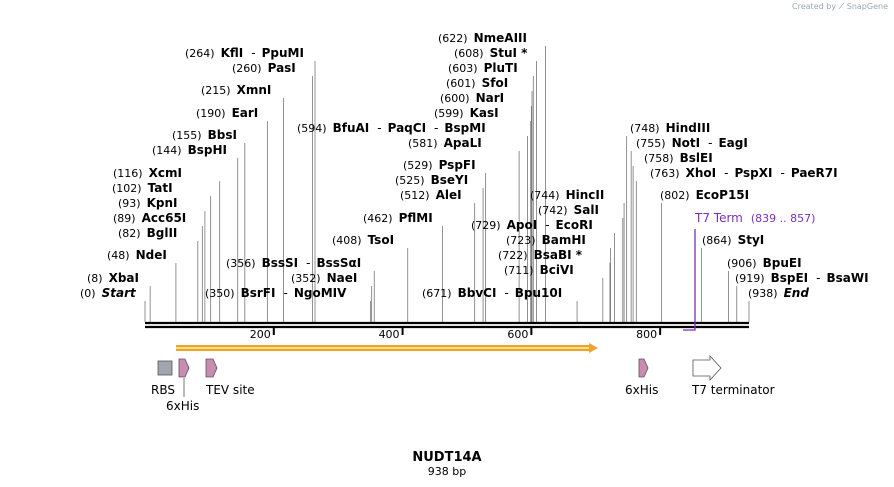 This screenshot has width=894, height=487. What do you see at coordinates (466, 113) in the screenshot?
I see `restriction-site-label: (599) KasI` at bounding box center [466, 113].